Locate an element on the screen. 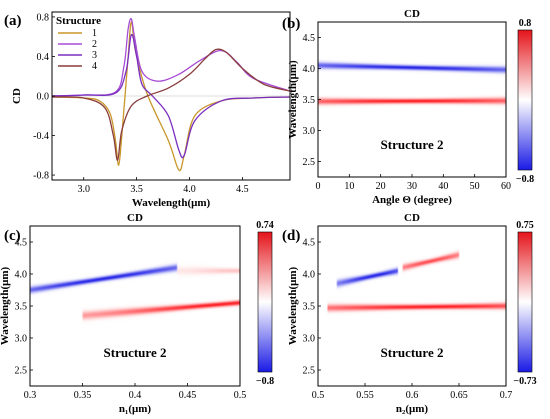 The height and width of the screenshot is (419, 550). y-tick-label: 0.4 is located at coordinates (43, 57).